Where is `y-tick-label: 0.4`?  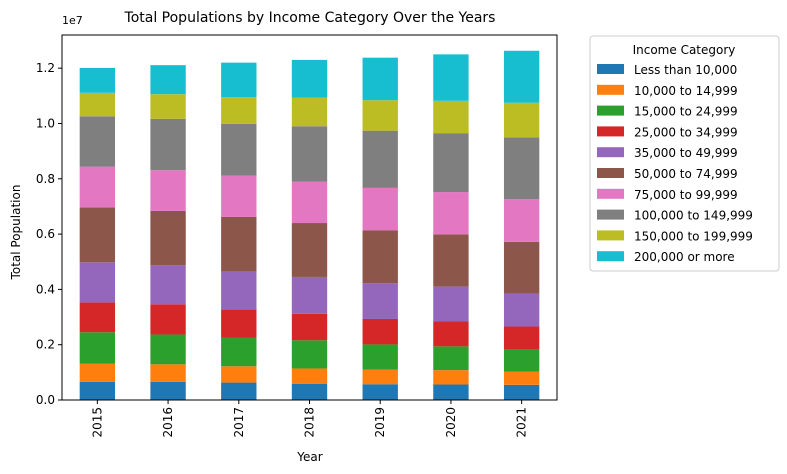
y-tick-label: 0.4 is located at coordinates (45, 289).